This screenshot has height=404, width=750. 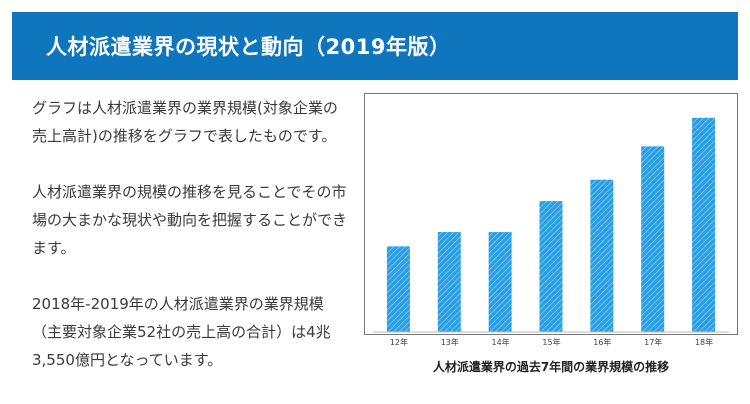 What do you see at coordinates (704, 342) in the screenshot?
I see `x-tick-label: 18年` at bounding box center [704, 342].